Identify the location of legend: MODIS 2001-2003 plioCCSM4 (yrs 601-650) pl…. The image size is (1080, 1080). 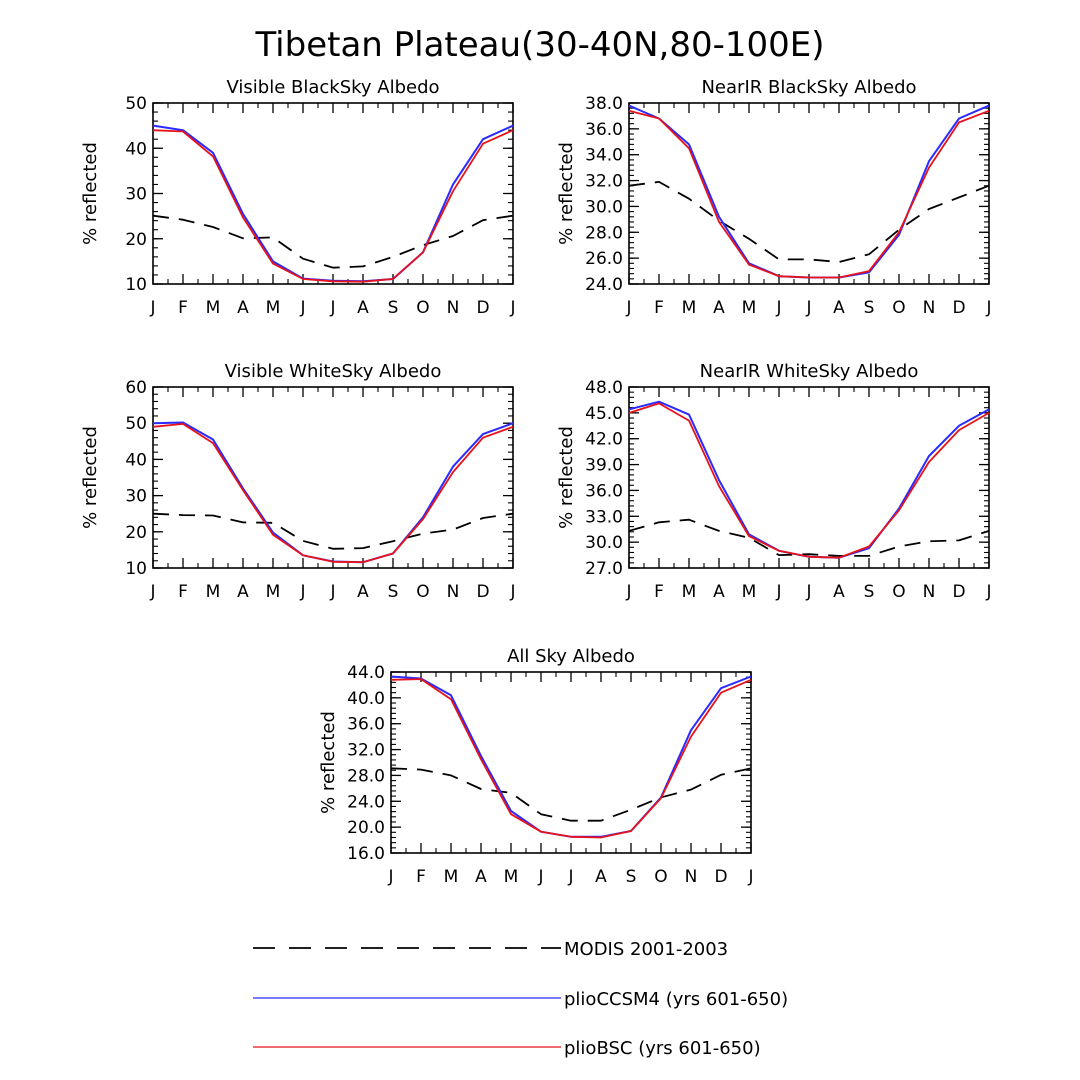
(520, 999).